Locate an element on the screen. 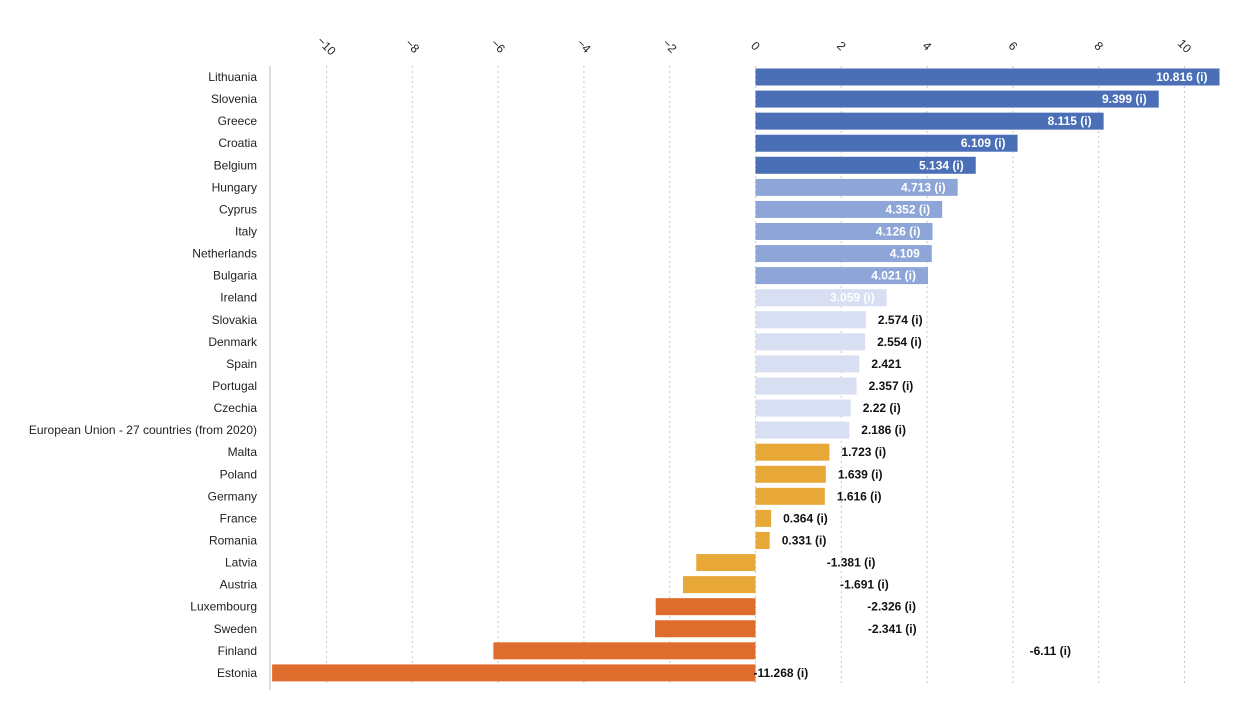  value-label: -11.268 (i) is located at coordinates (781, 673).